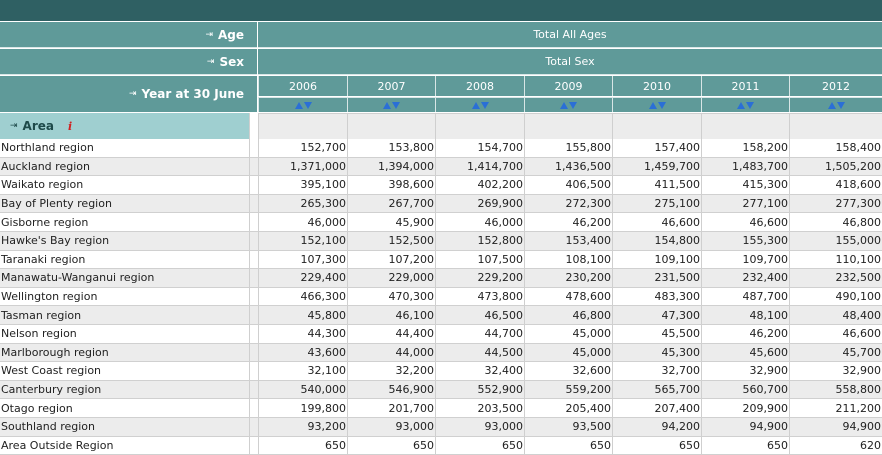  I want to click on value-cell: 229,000, so click(391, 278).